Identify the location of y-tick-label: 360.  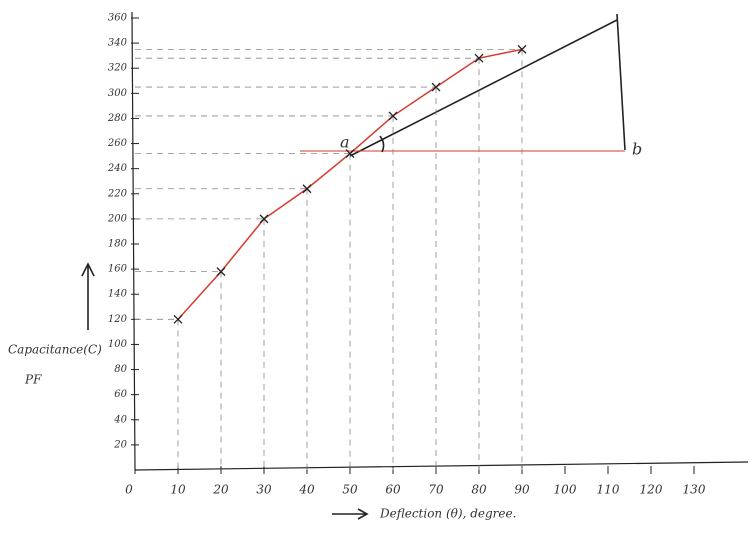
(118, 18).